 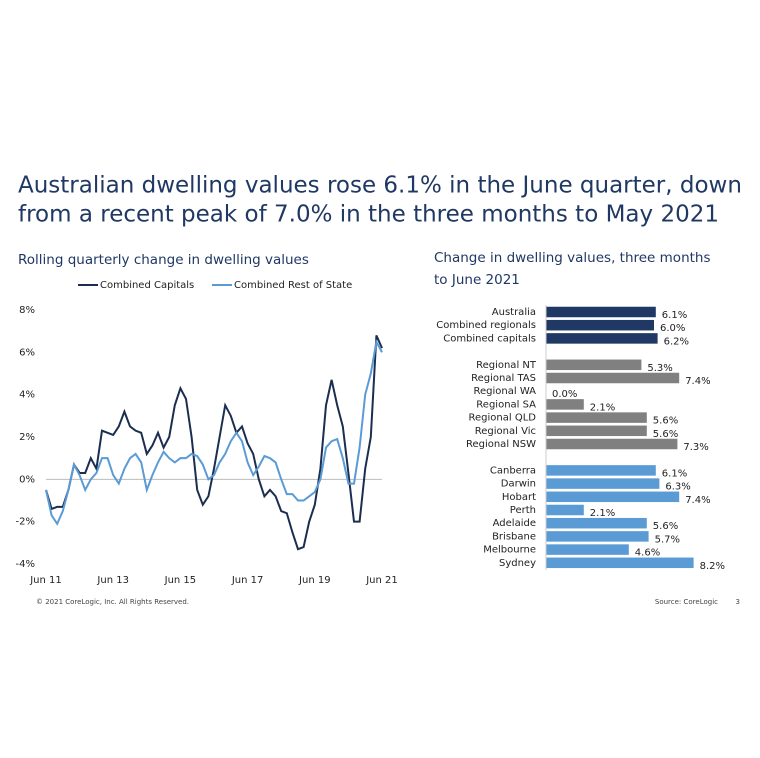 What do you see at coordinates (293, 285) in the screenshot?
I see `legend-label: Combined Rest of State` at bounding box center [293, 285].